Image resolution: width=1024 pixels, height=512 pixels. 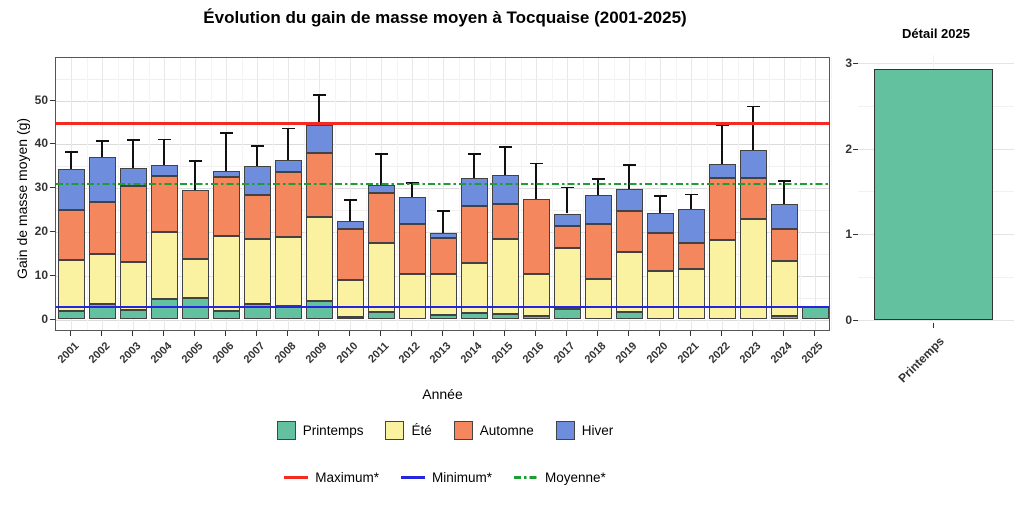 What do you see at coordinates (443, 221) in the screenshot?
I see `error-bar-line-2013` at bounding box center [443, 221].